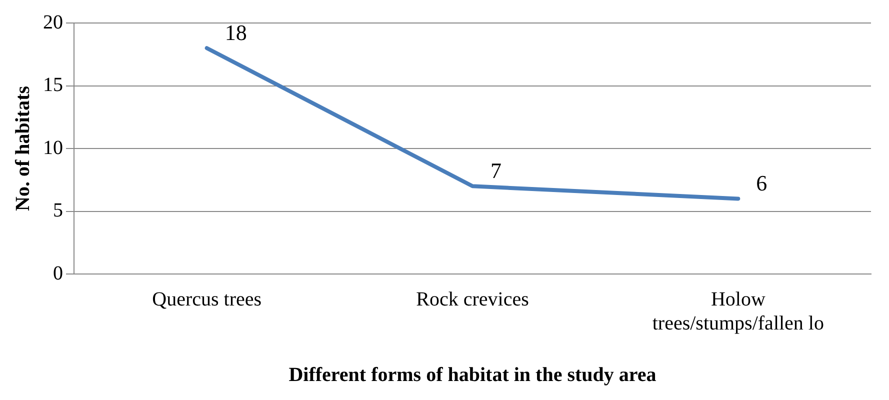 The height and width of the screenshot is (400, 889). Describe the element at coordinates (762, 183) in the screenshot. I see `data-label: 6` at that location.